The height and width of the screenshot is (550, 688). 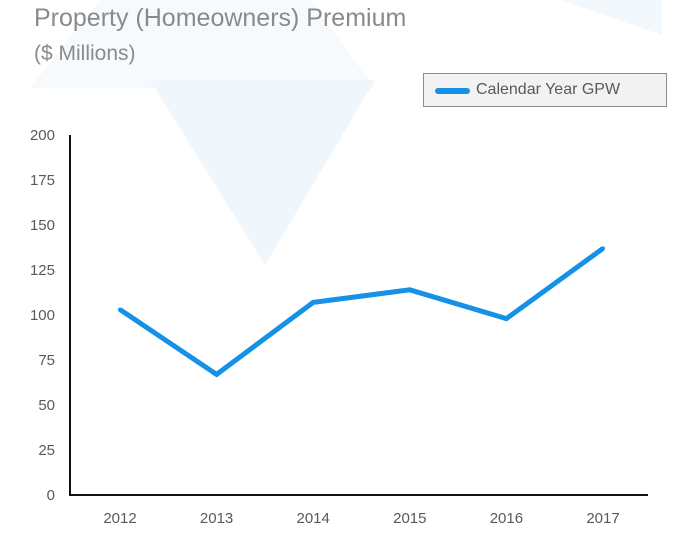 What do you see at coordinates (46, 360) in the screenshot?
I see `y-tick-label: 75` at bounding box center [46, 360].